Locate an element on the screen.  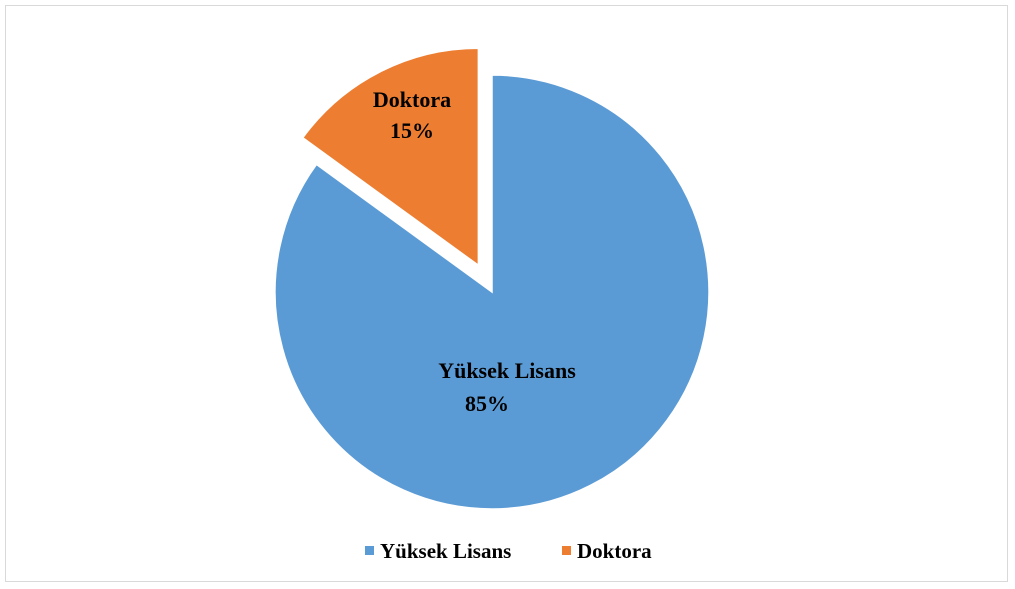
data-labels: Yüksek Lisans 85% Doktora 15% is located at coordinates (474, 251).